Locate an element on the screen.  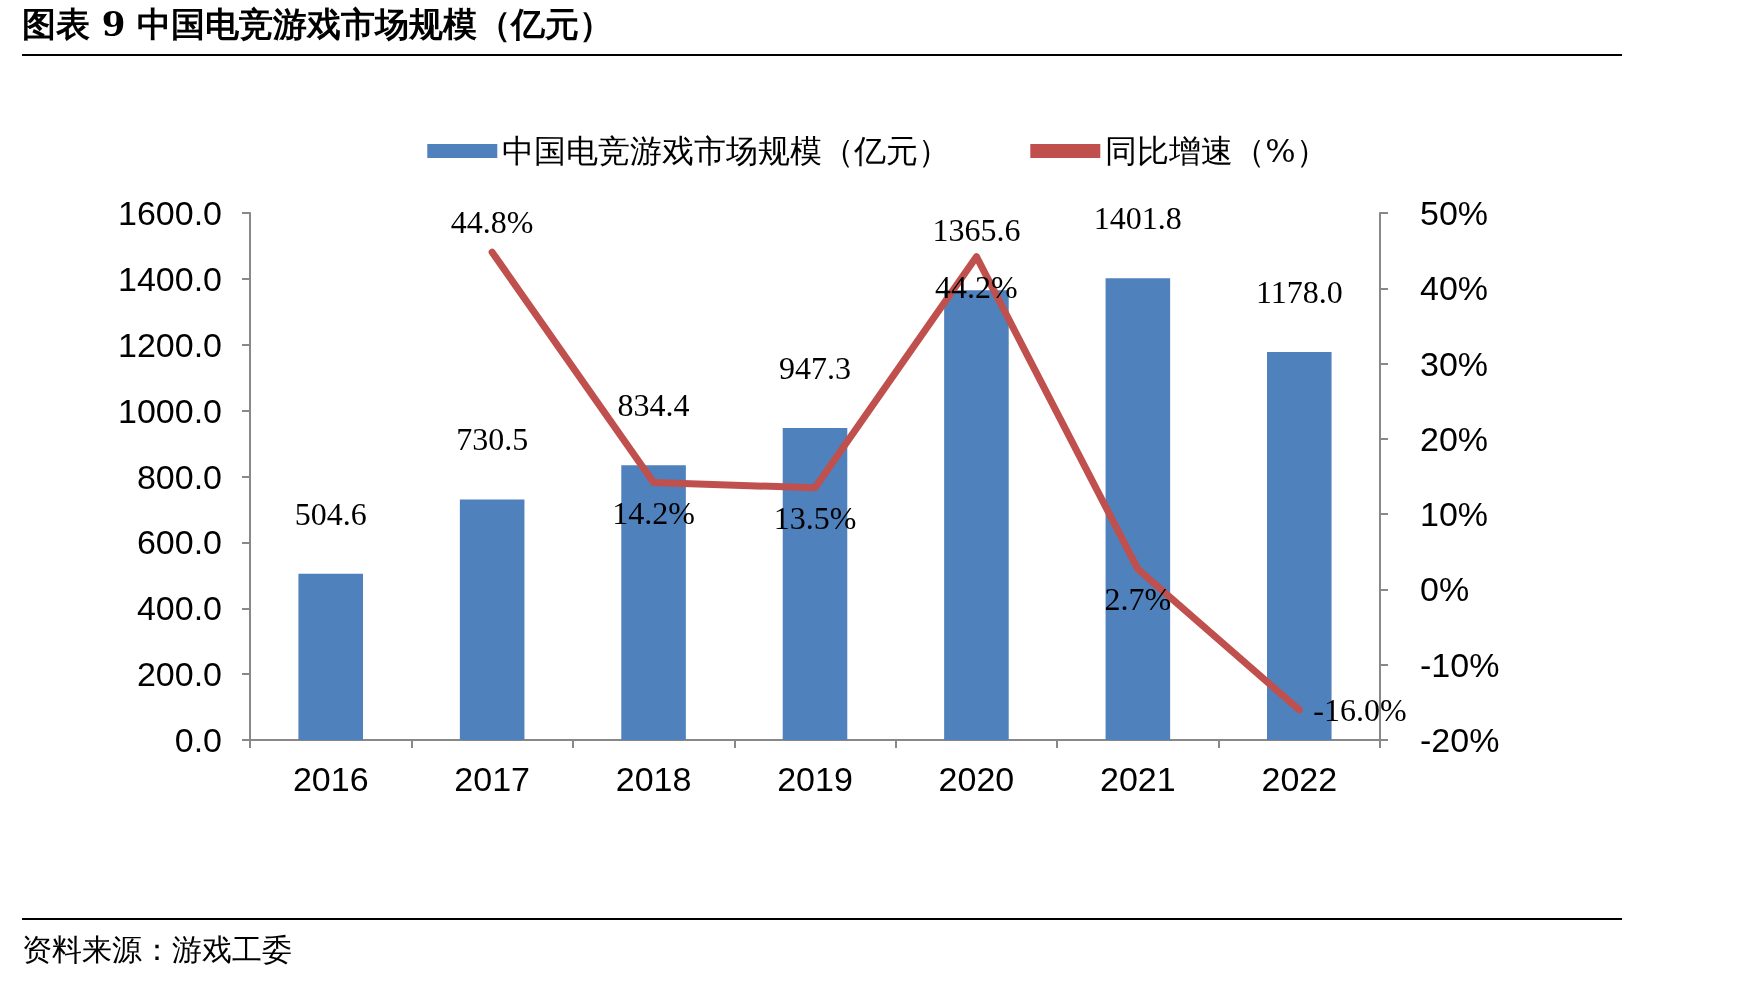
y-tick-label: 0.0 is located at coordinates (198, 740).